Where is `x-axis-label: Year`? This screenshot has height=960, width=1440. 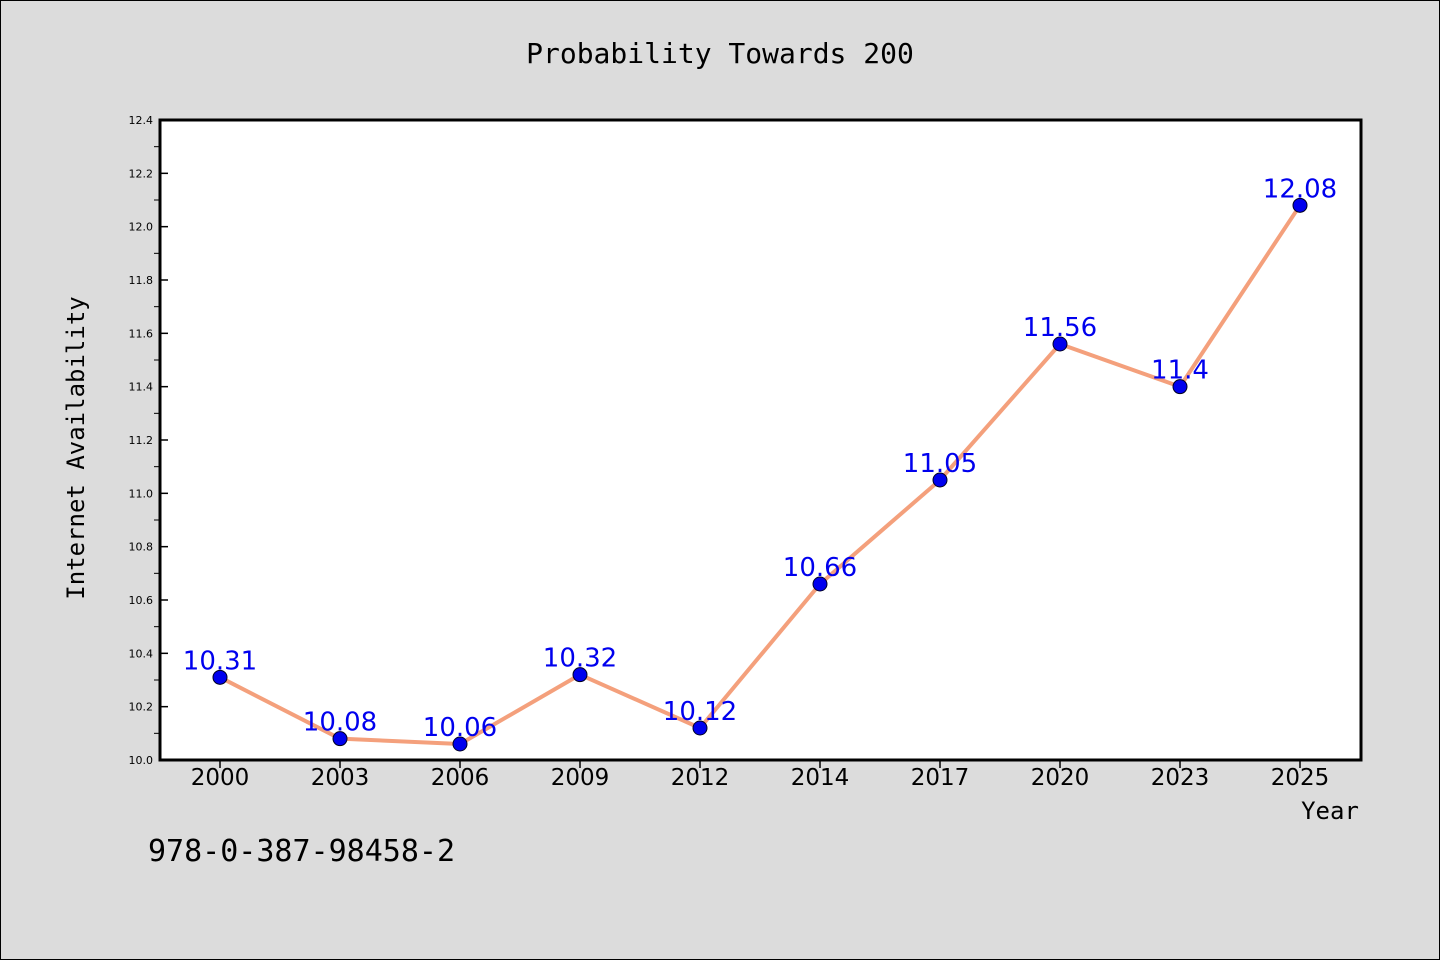 x-axis-label: Year is located at coordinates (1330, 811).